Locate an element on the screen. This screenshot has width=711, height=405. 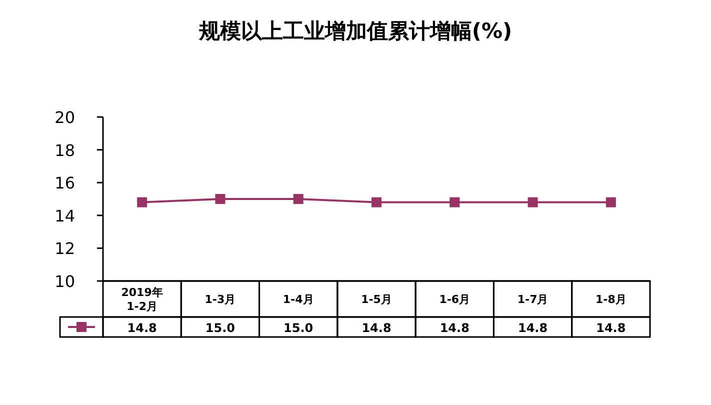
ytick: 16 is located at coordinates (64, 183).